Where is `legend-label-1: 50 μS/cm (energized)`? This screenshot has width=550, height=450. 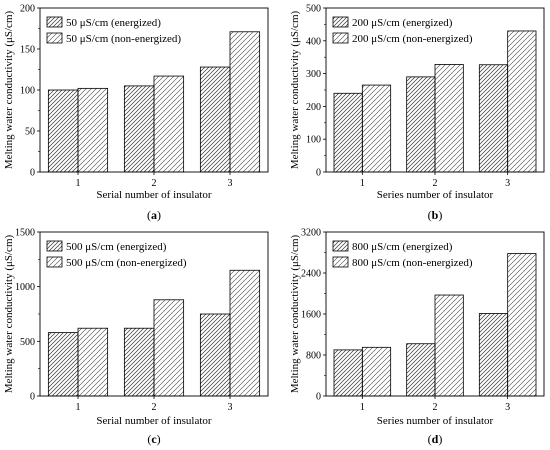
legend-label-1: 50 μS/cm (energized) is located at coordinates (113, 23).